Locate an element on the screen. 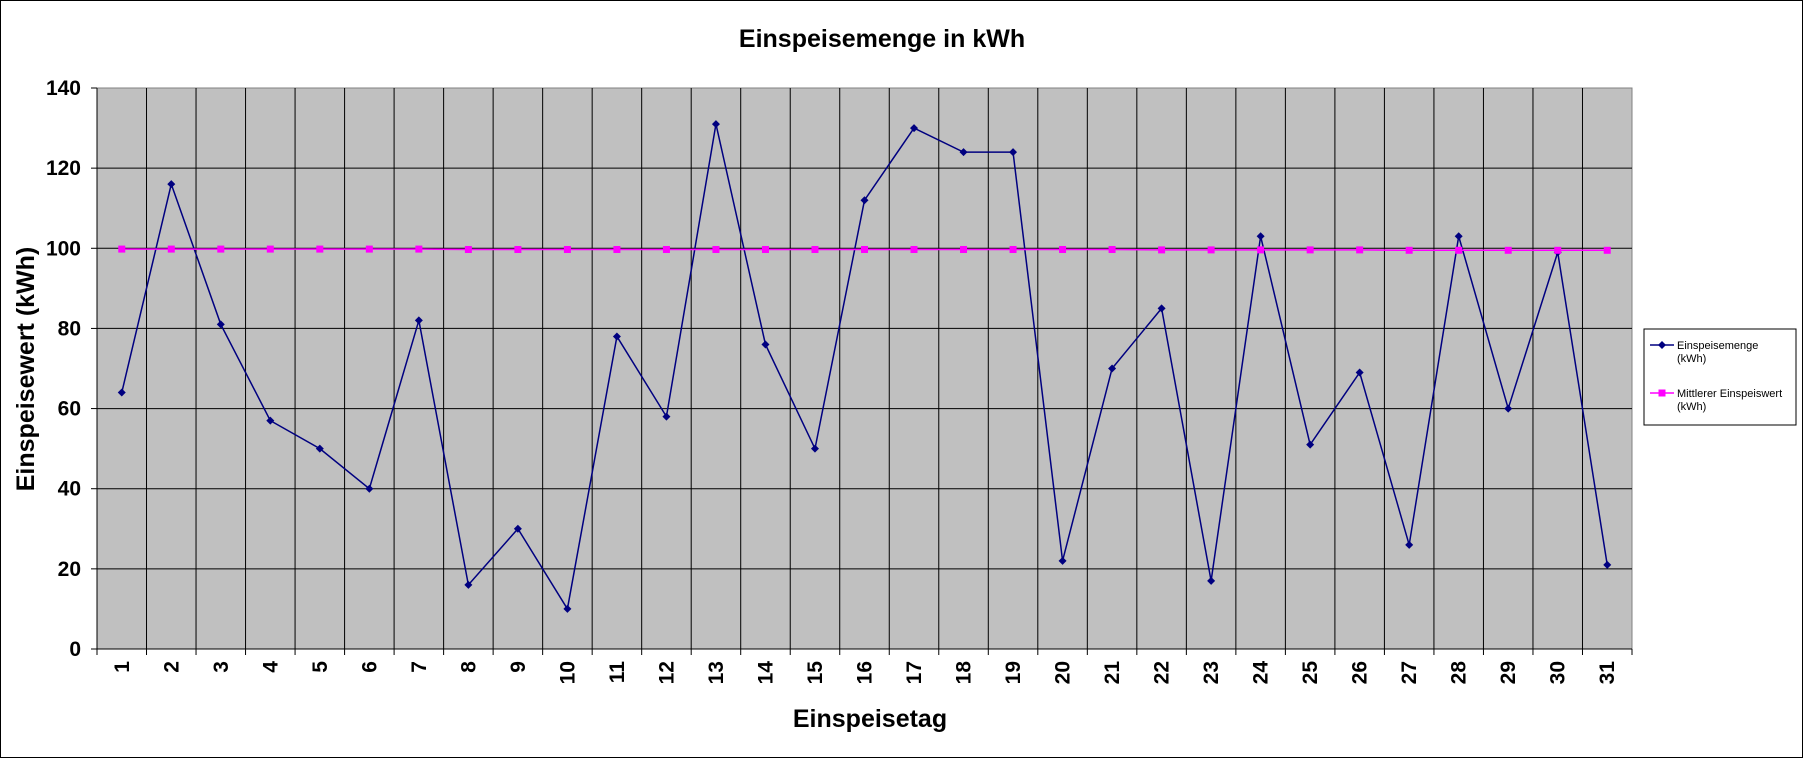  y-axis-title: Einspeisewert (kWh) is located at coordinates (26, 369).